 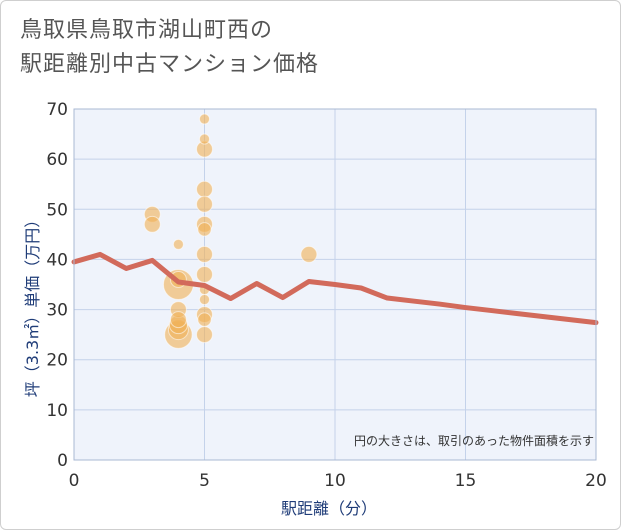 I want to click on chart-title-line-2: 駅距離別中古マンション価格, so click(x=170, y=64).